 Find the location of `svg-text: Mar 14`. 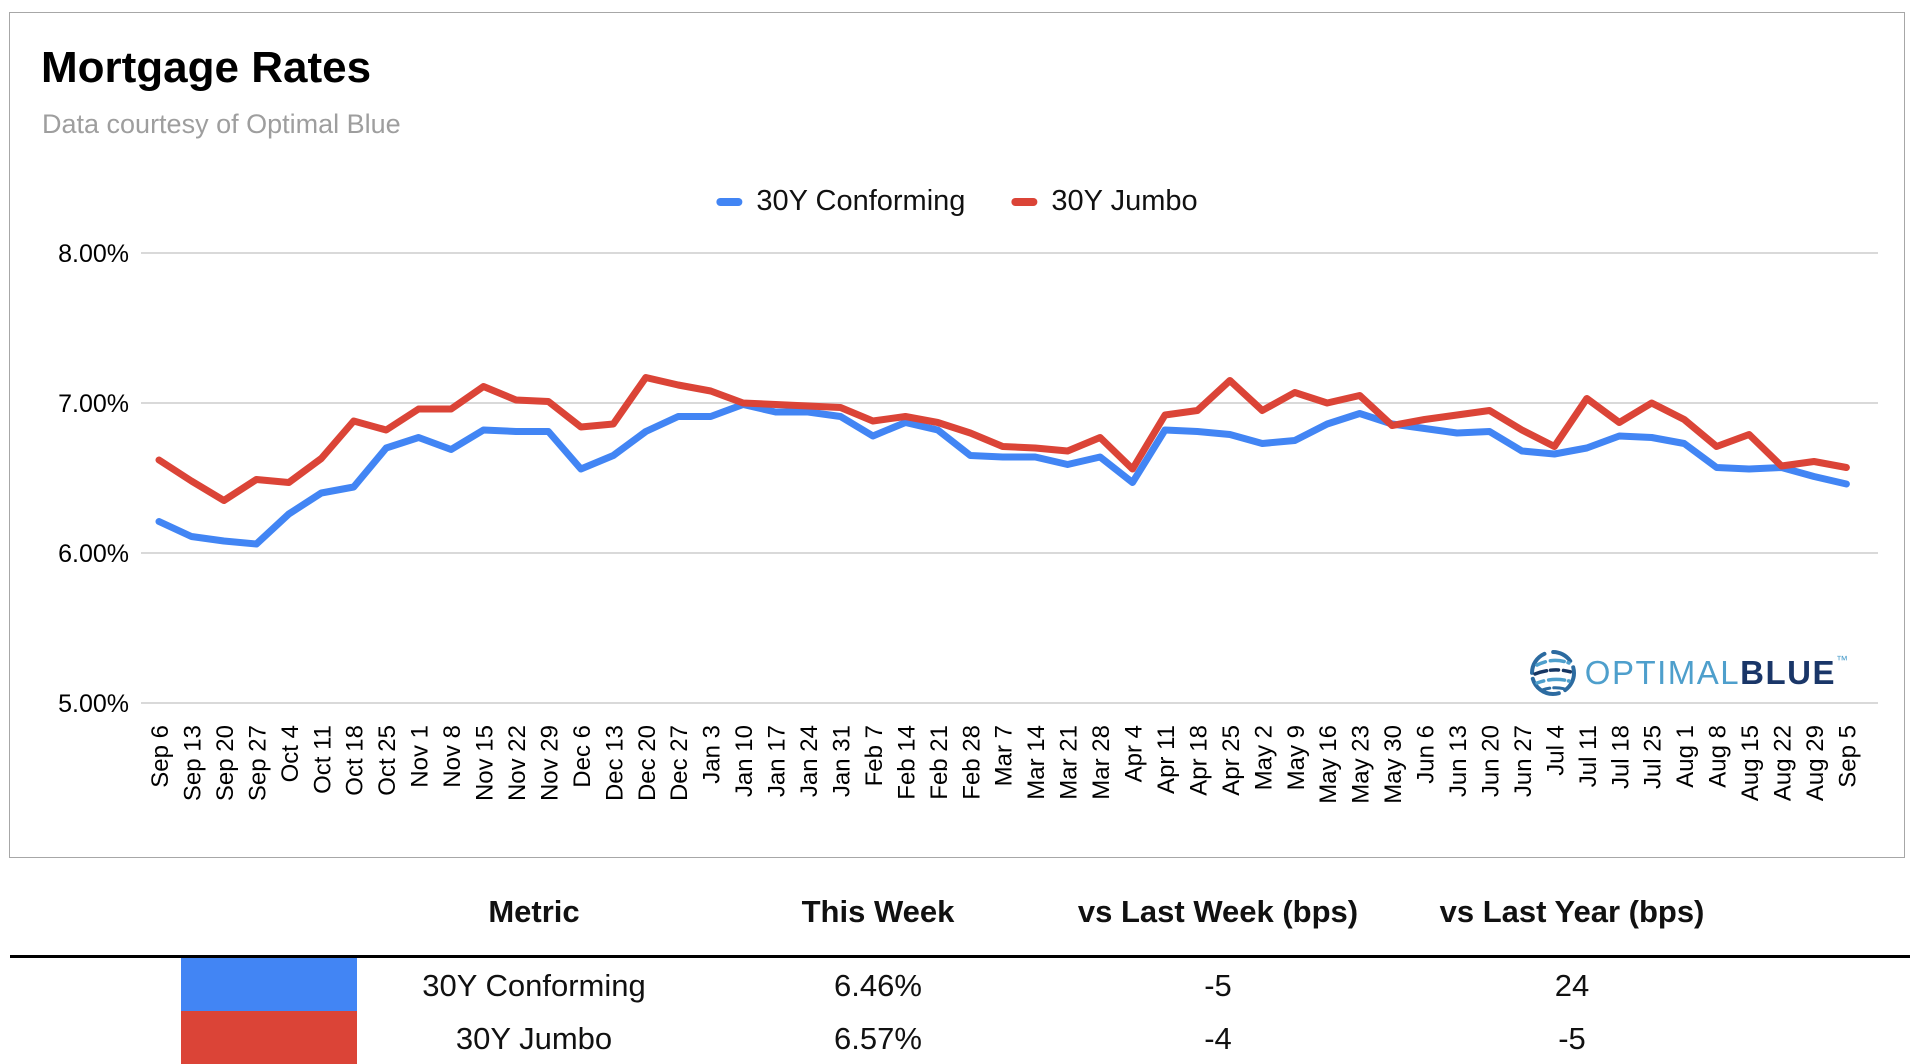

svg-text: Mar 14 is located at coordinates (1036, 762).